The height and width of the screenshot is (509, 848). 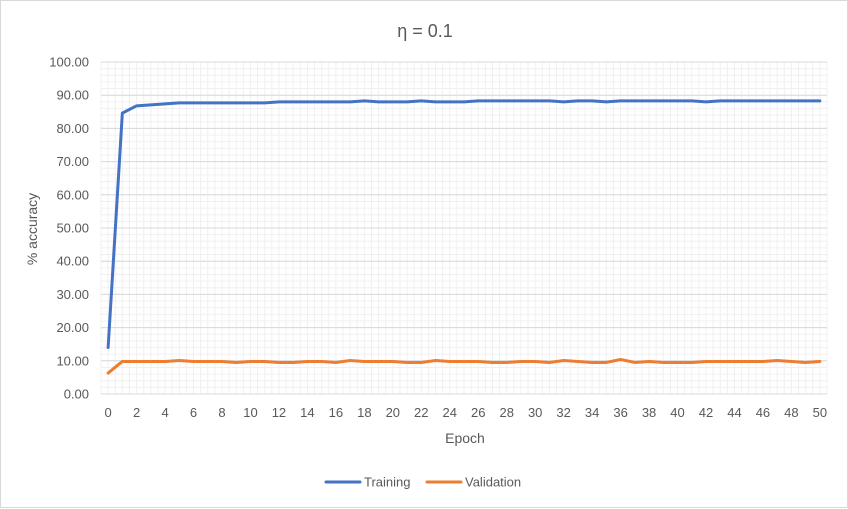 I want to click on y-tick-label: 90.00, so click(x=72, y=95).